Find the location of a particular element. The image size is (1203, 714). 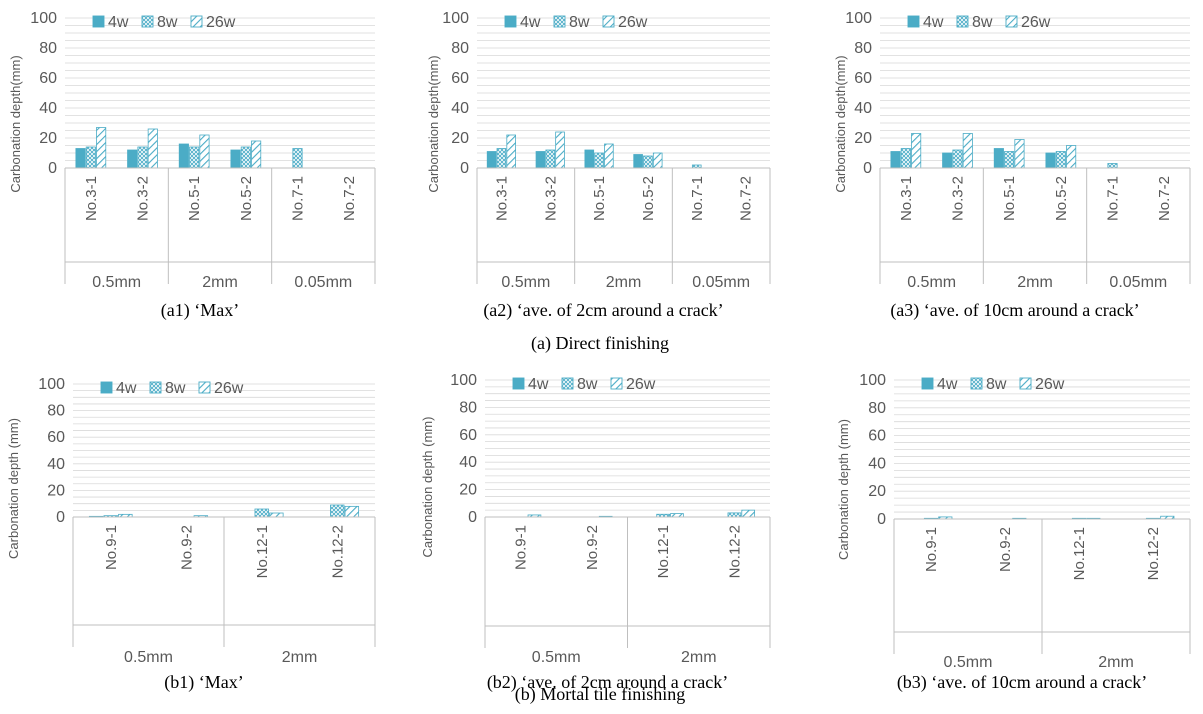

category-label: No.5-2 is located at coordinates (246, 198).